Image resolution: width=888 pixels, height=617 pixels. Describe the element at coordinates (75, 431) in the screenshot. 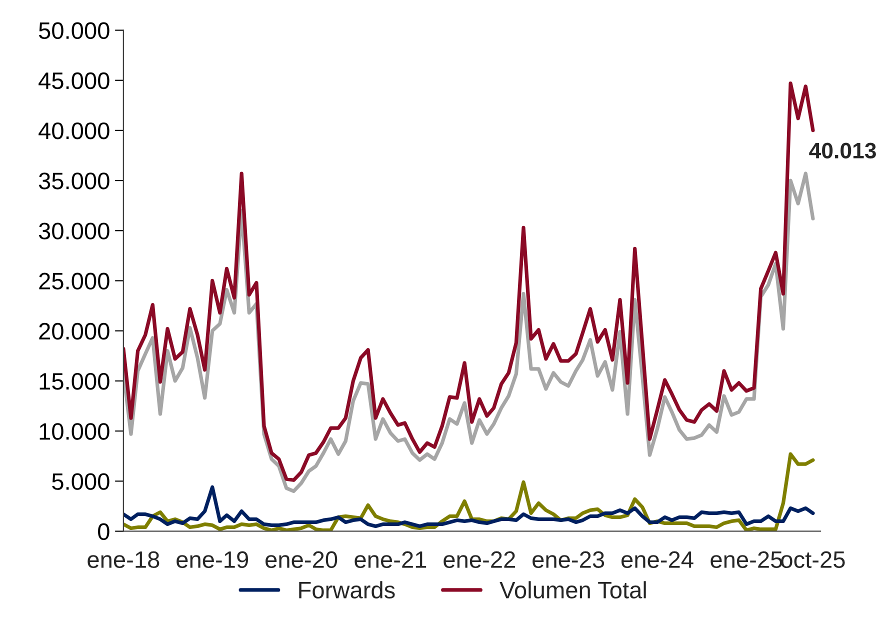

I see `y-tick-label: 10.000` at that location.